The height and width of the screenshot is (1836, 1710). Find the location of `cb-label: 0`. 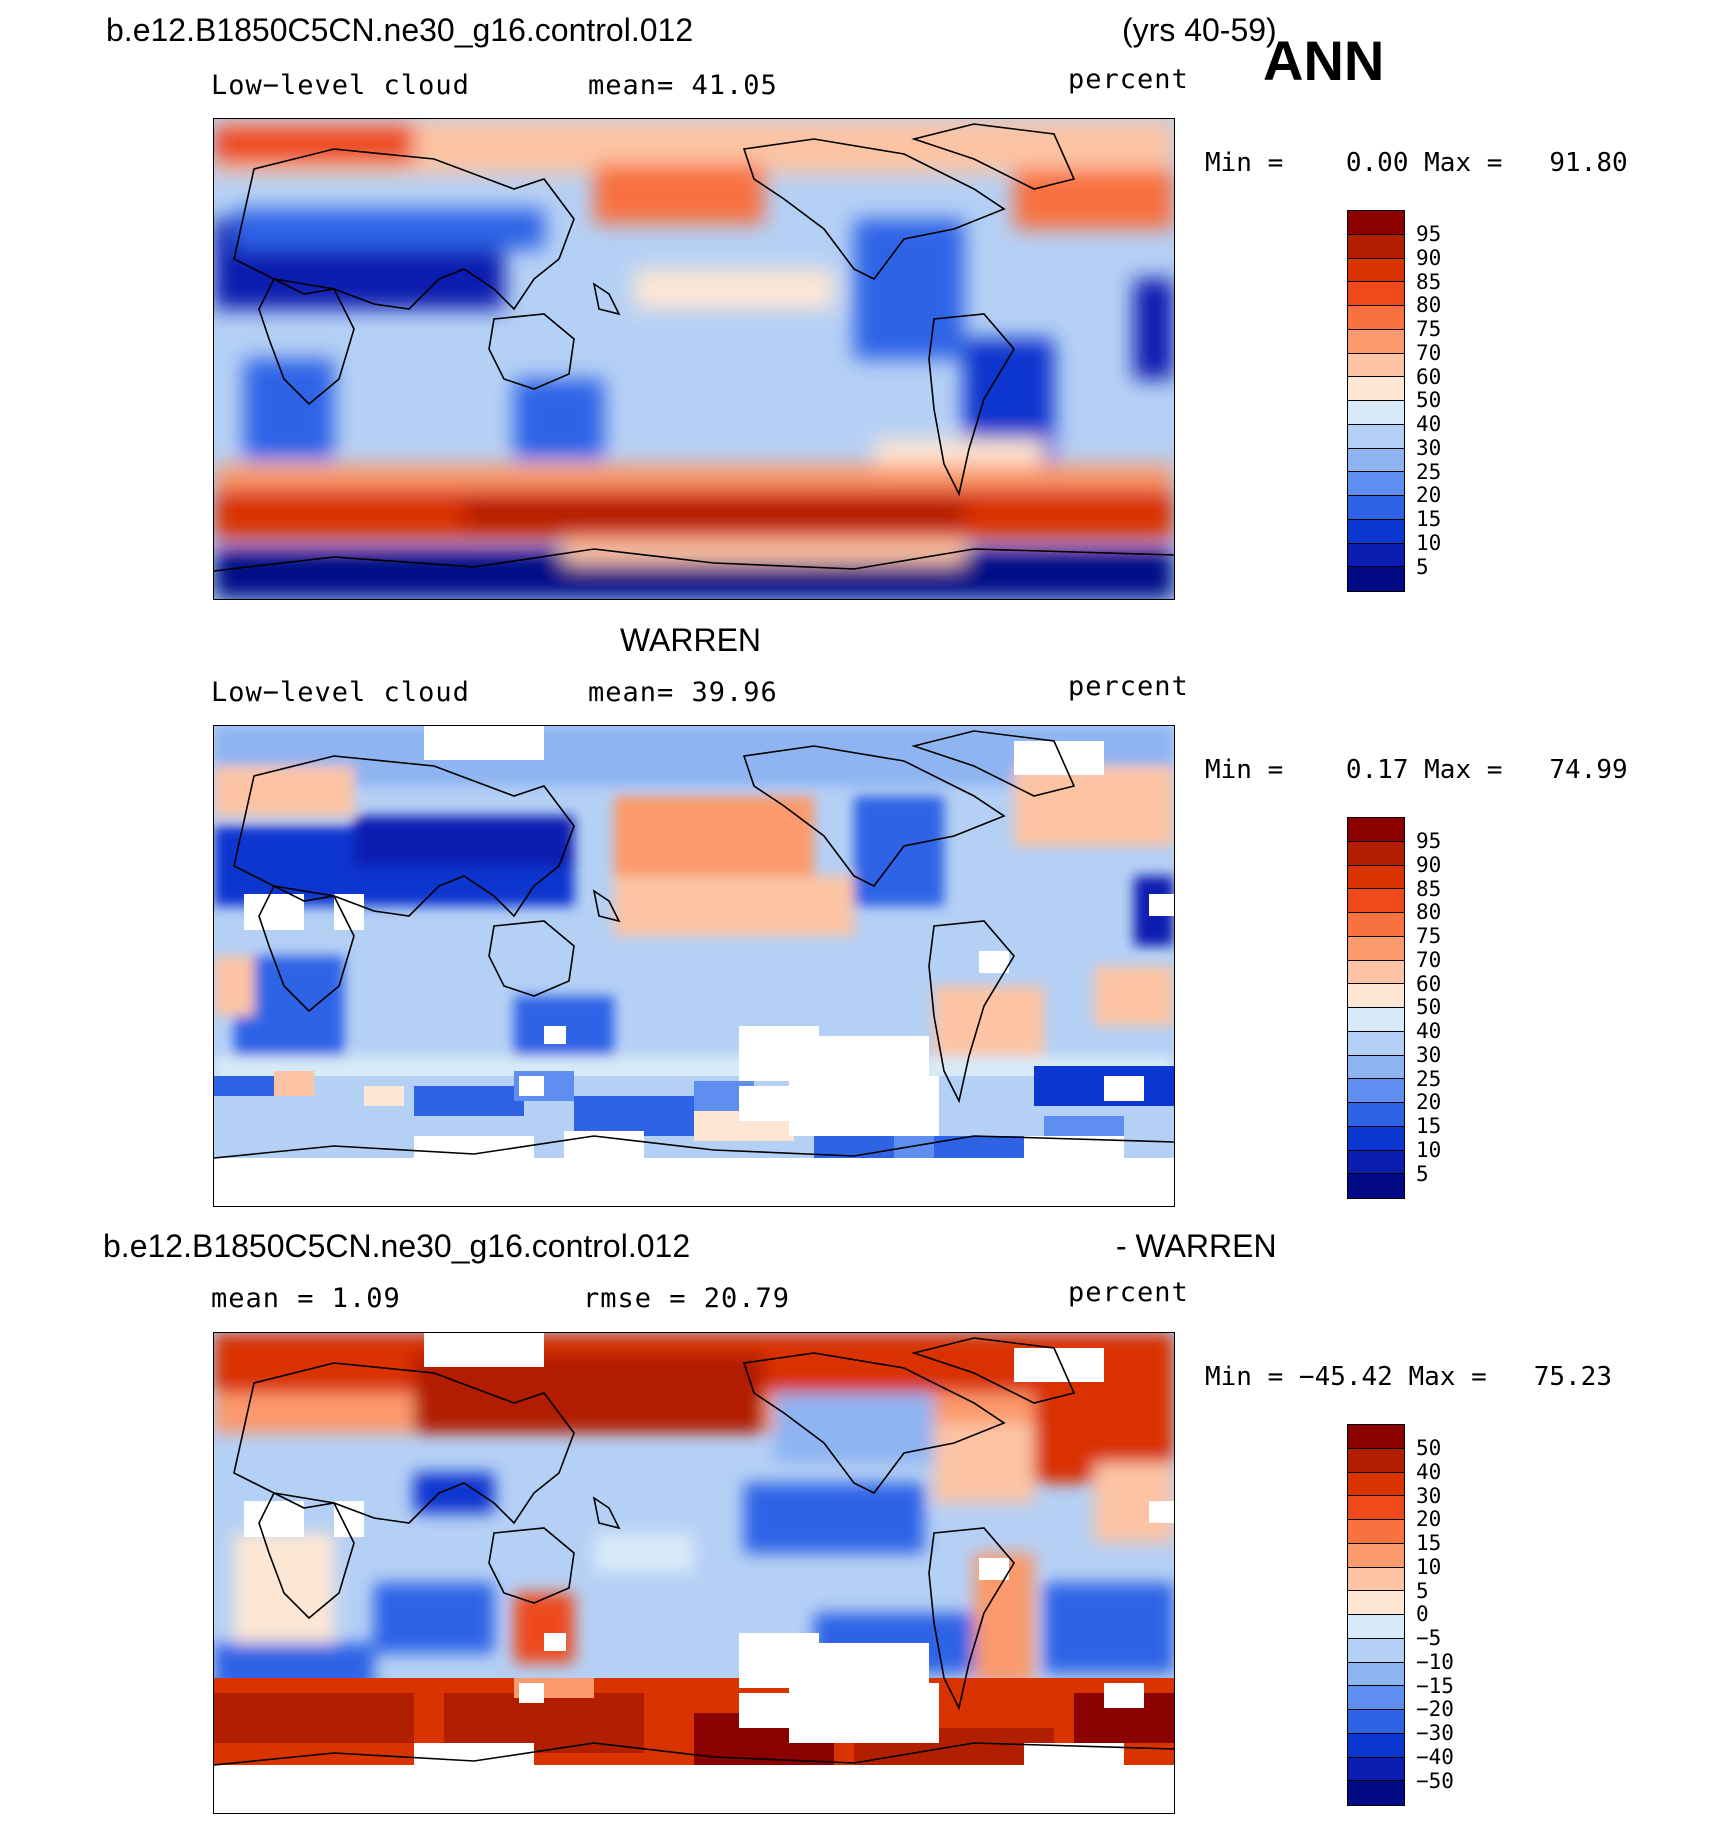

cb-label: 0 is located at coordinates (1422, 1614).